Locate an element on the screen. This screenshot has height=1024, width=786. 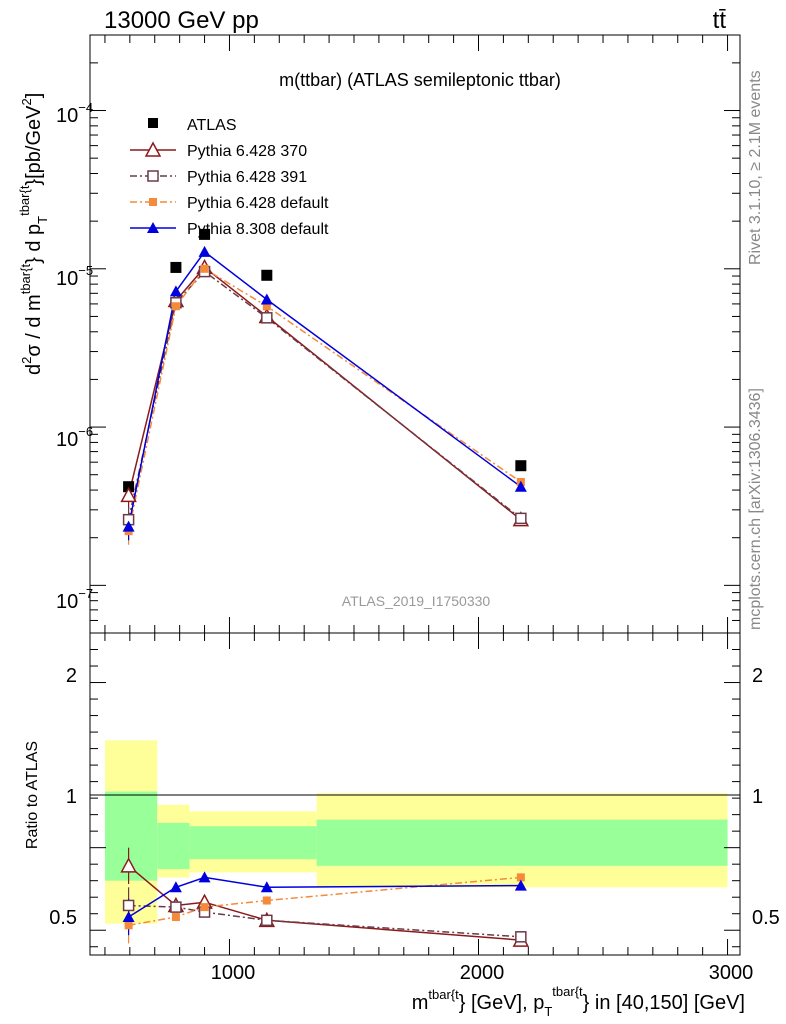
ratio-ytick-left-1: 1 is located at coordinates (71, 797).